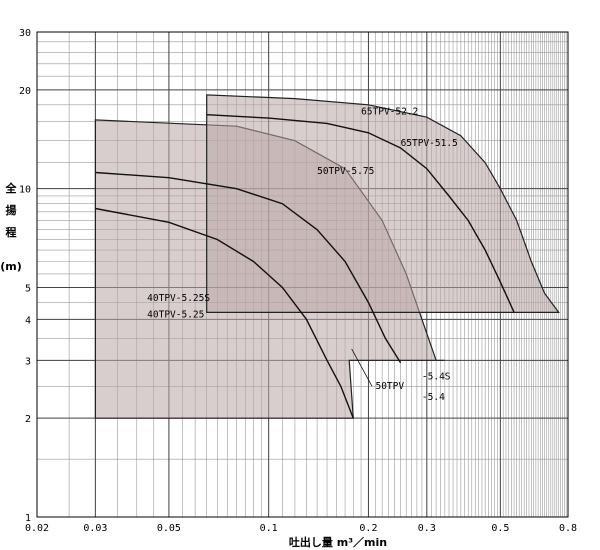 The height and width of the screenshot is (550, 600). I want to click on y-axis-label-char: 揚, so click(11, 210).